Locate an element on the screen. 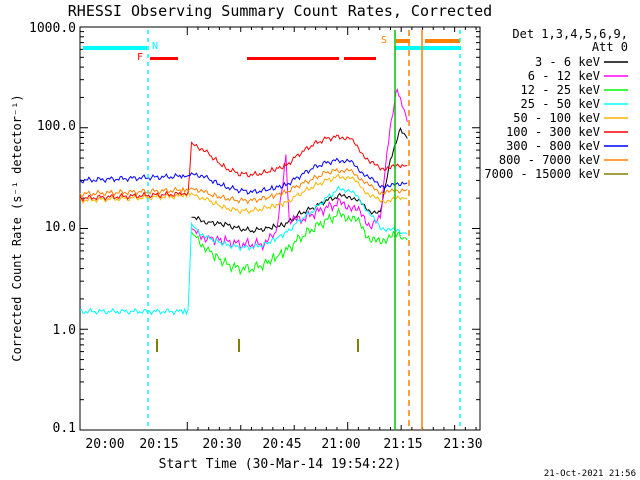 The width and height of the screenshot is (640, 480). x-tick-label: 20:45 is located at coordinates (281, 444).